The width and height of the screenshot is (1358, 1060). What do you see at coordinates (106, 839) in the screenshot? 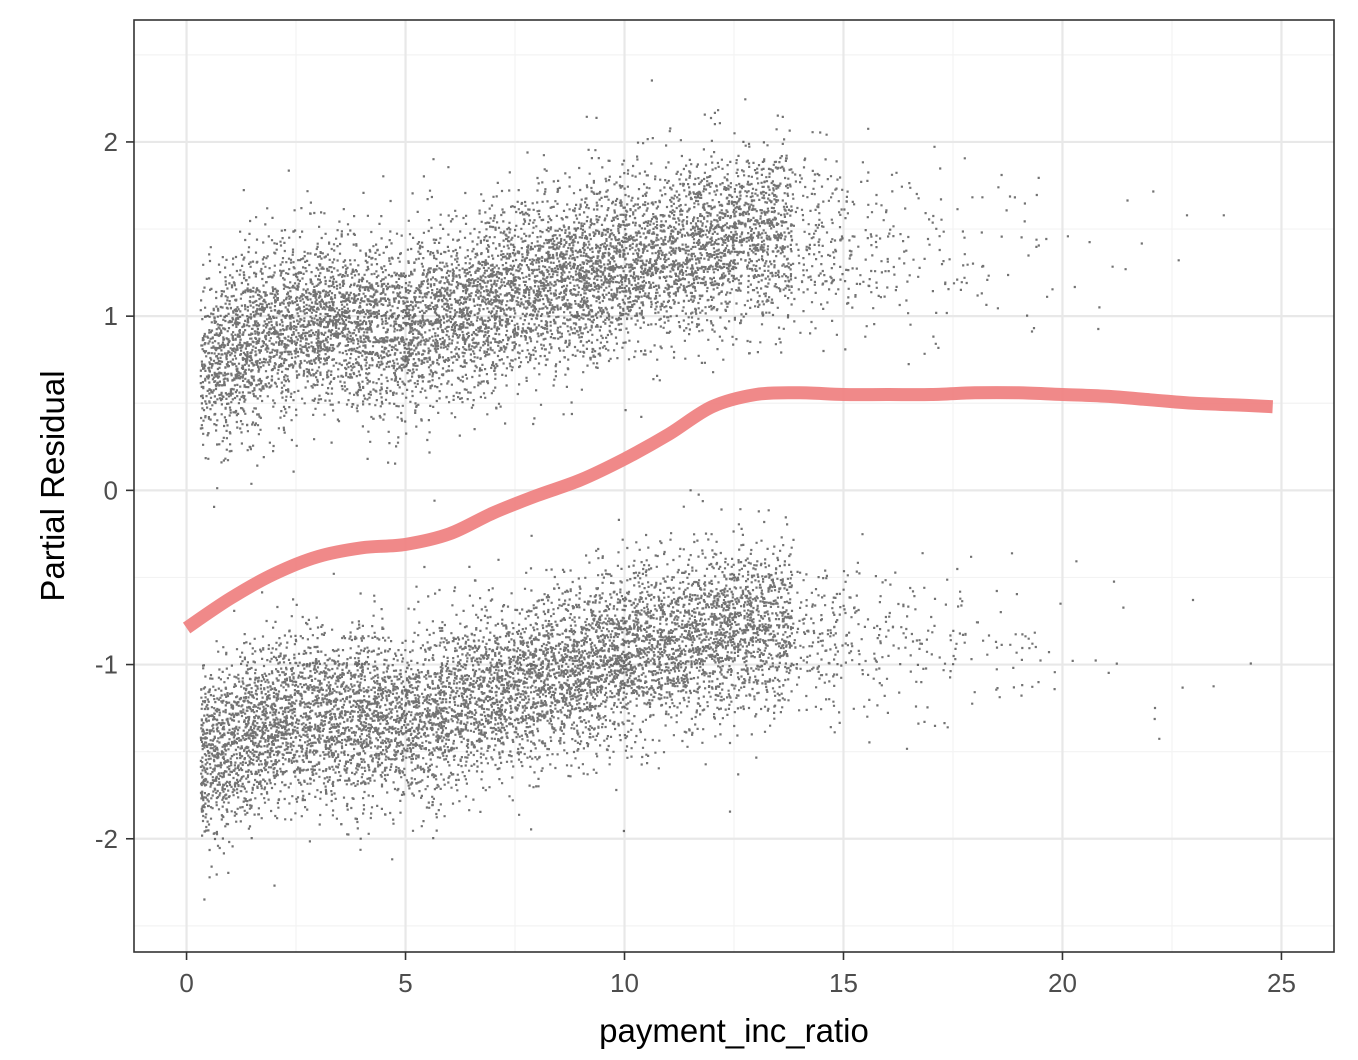
I see `y-tick-label: -2` at bounding box center [106, 839].